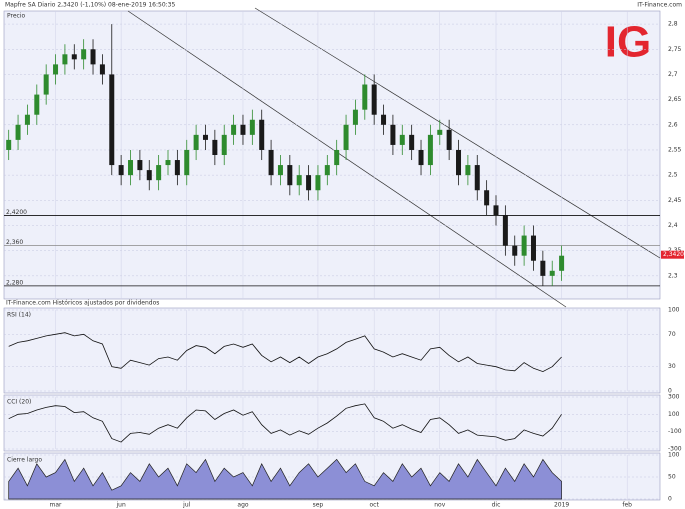 Image resolution: width=685 pixels, height=509 pixels. What do you see at coordinates (121, 505) in the screenshot?
I see `x-tick-label: jun` at bounding box center [121, 505].